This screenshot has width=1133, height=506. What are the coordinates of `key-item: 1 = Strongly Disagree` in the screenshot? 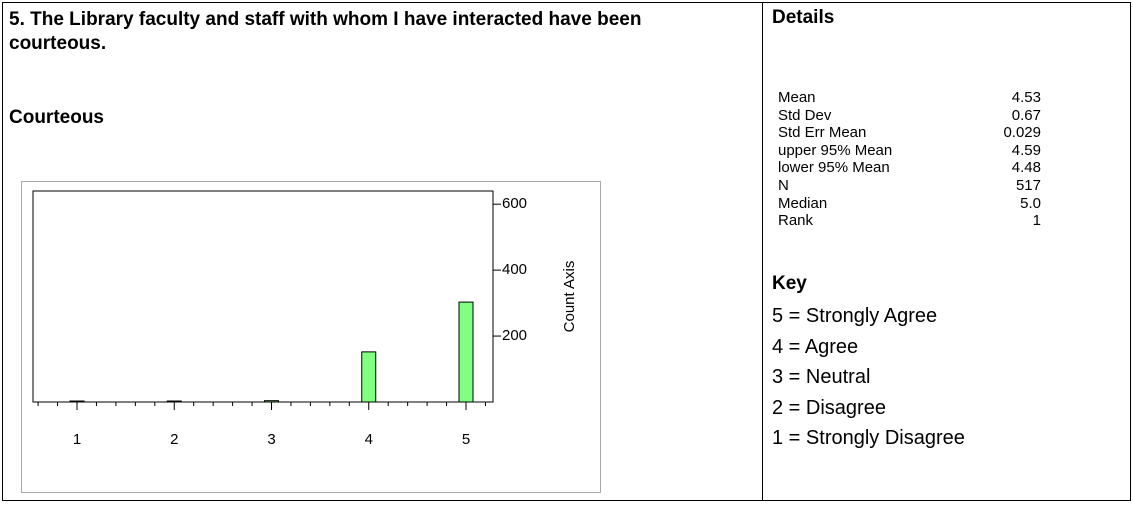 It's located at (868, 438).